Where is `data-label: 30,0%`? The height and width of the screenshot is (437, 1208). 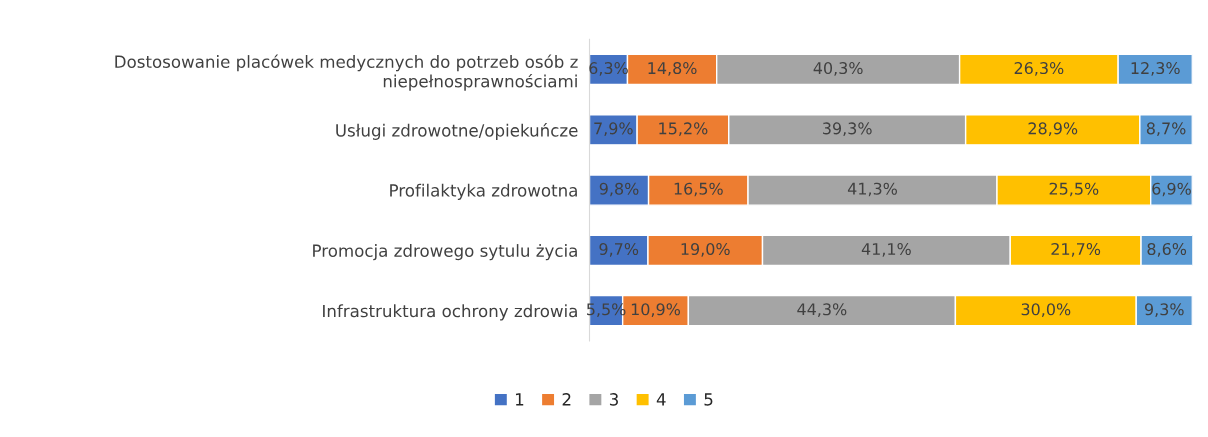
data-label: 30,0% is located at coordinates (1046, 310).